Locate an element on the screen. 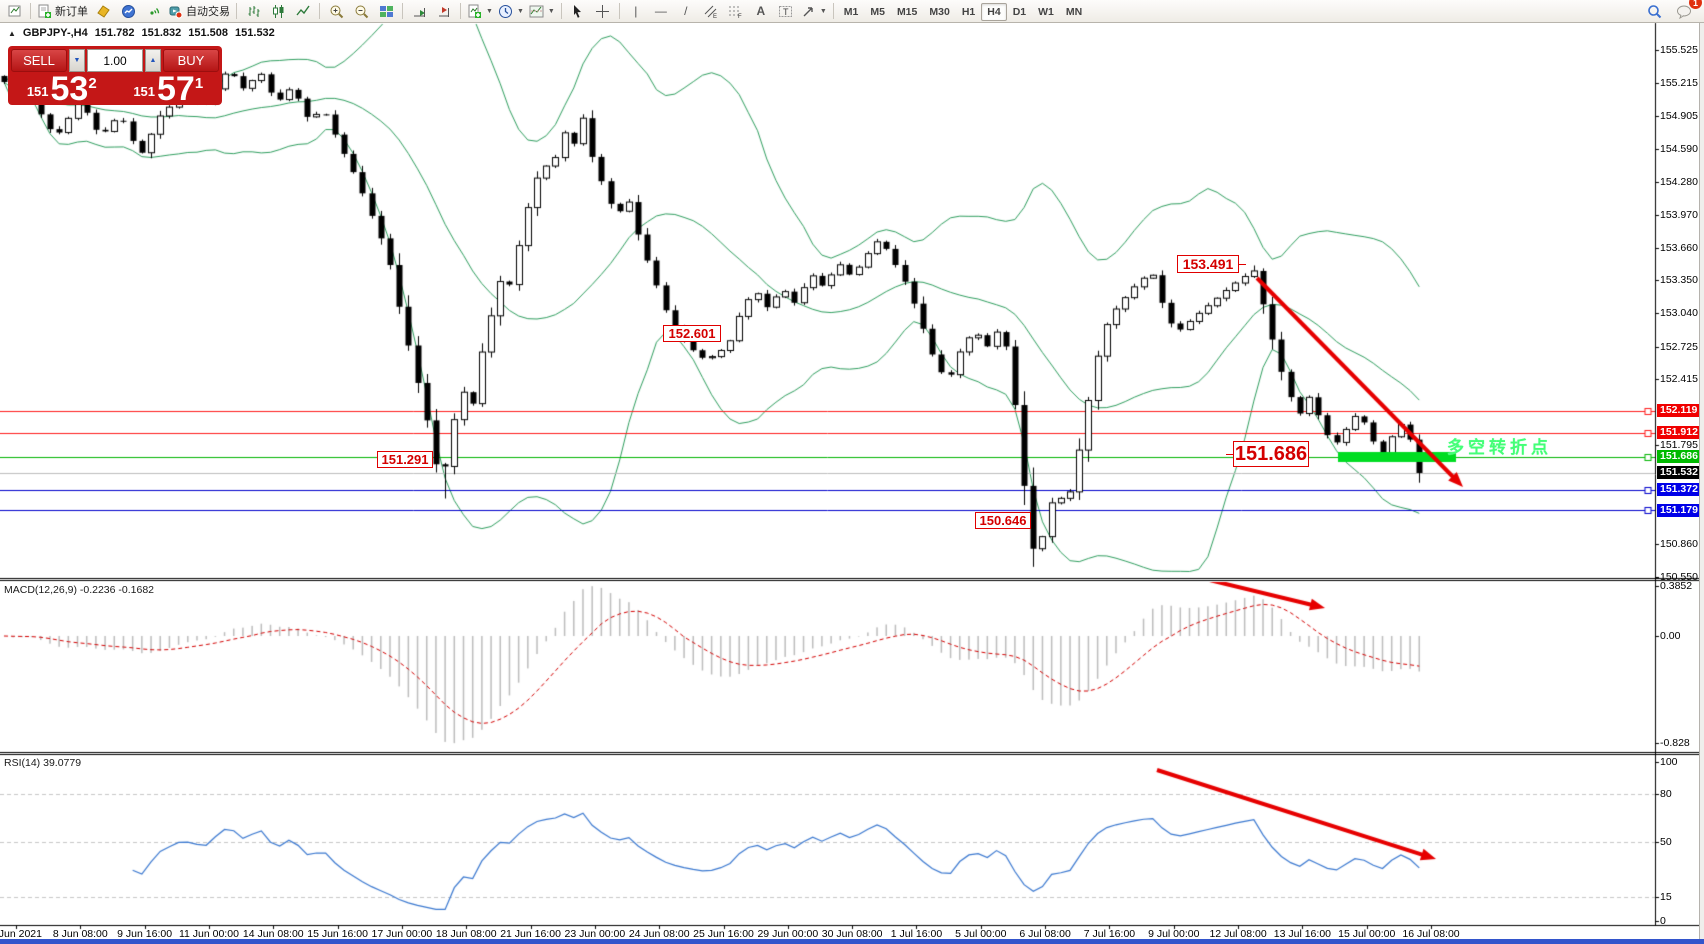 The height and width of the screenshot is (944, 1704). text-button: A is located at coordinates (761, 11).